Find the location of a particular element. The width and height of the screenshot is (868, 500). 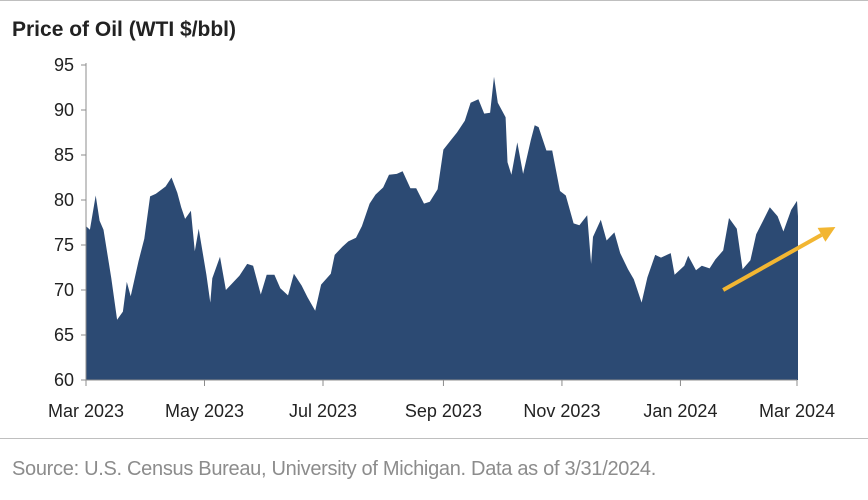

x-tick-label: Mar 2023 is located at coordinates (86, 411).